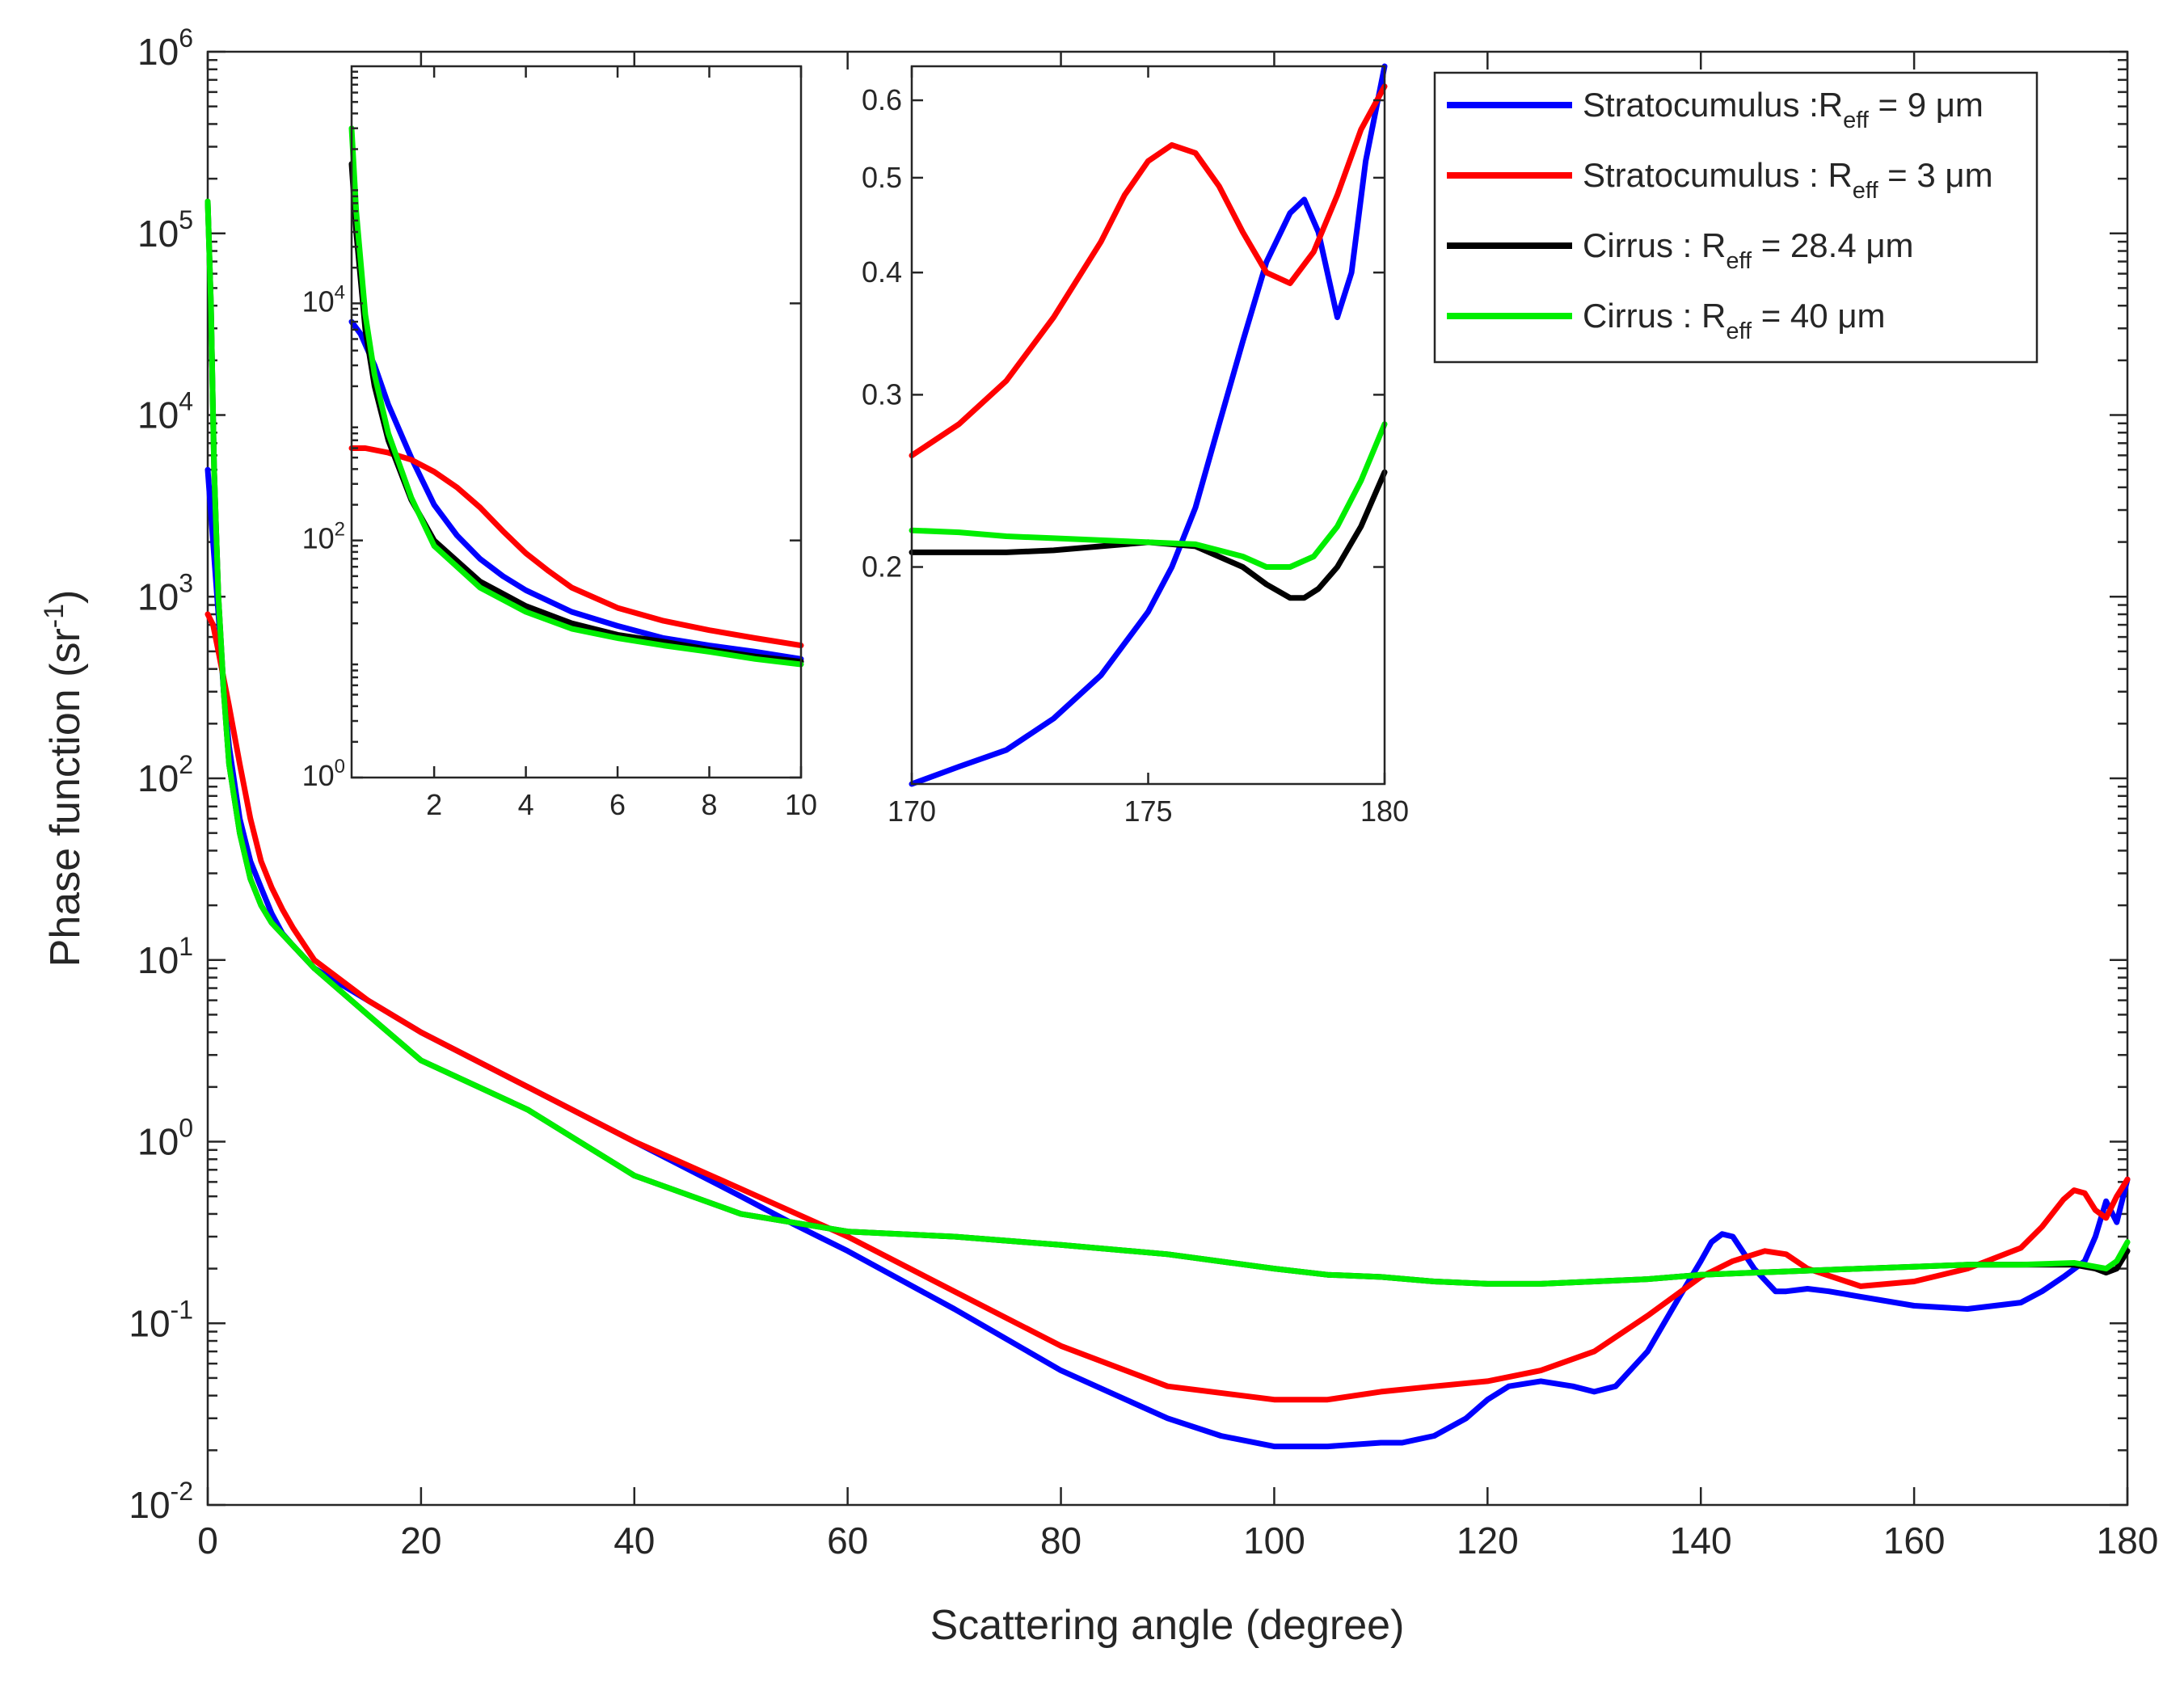 The image size is (2184, 1686). Describe the element at coordinates (882, 272) in the screenshot. I see `inset-right-y-tick-label: 0.4` at that location.